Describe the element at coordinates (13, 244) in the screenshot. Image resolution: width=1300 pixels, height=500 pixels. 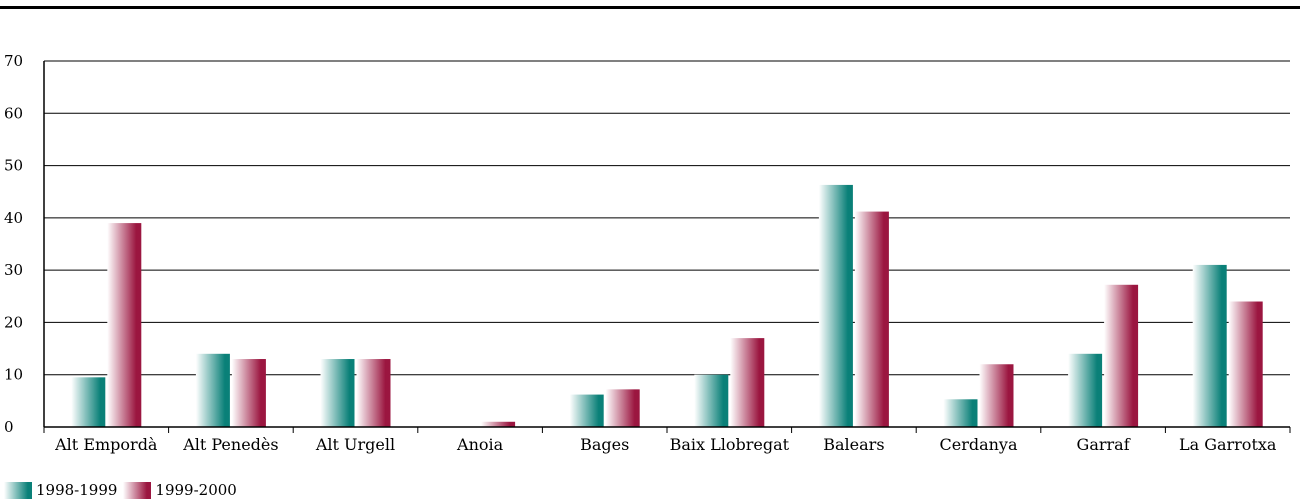
I see `y-axis-ticks: 0 10 20 30 40 50 60 70` at that location.